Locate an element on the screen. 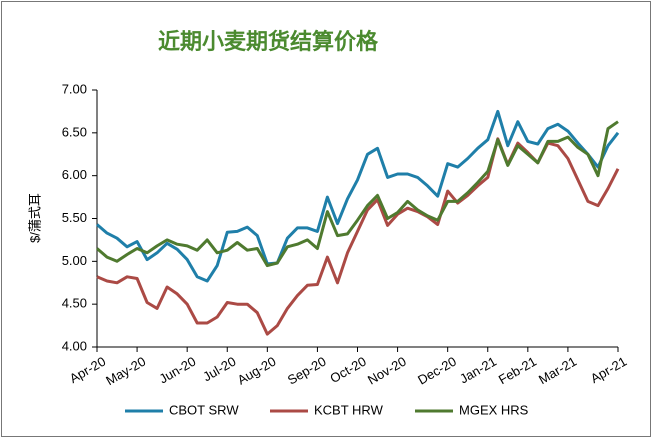  y-tick-label: 5.00 is located at coordinates (74, 260).